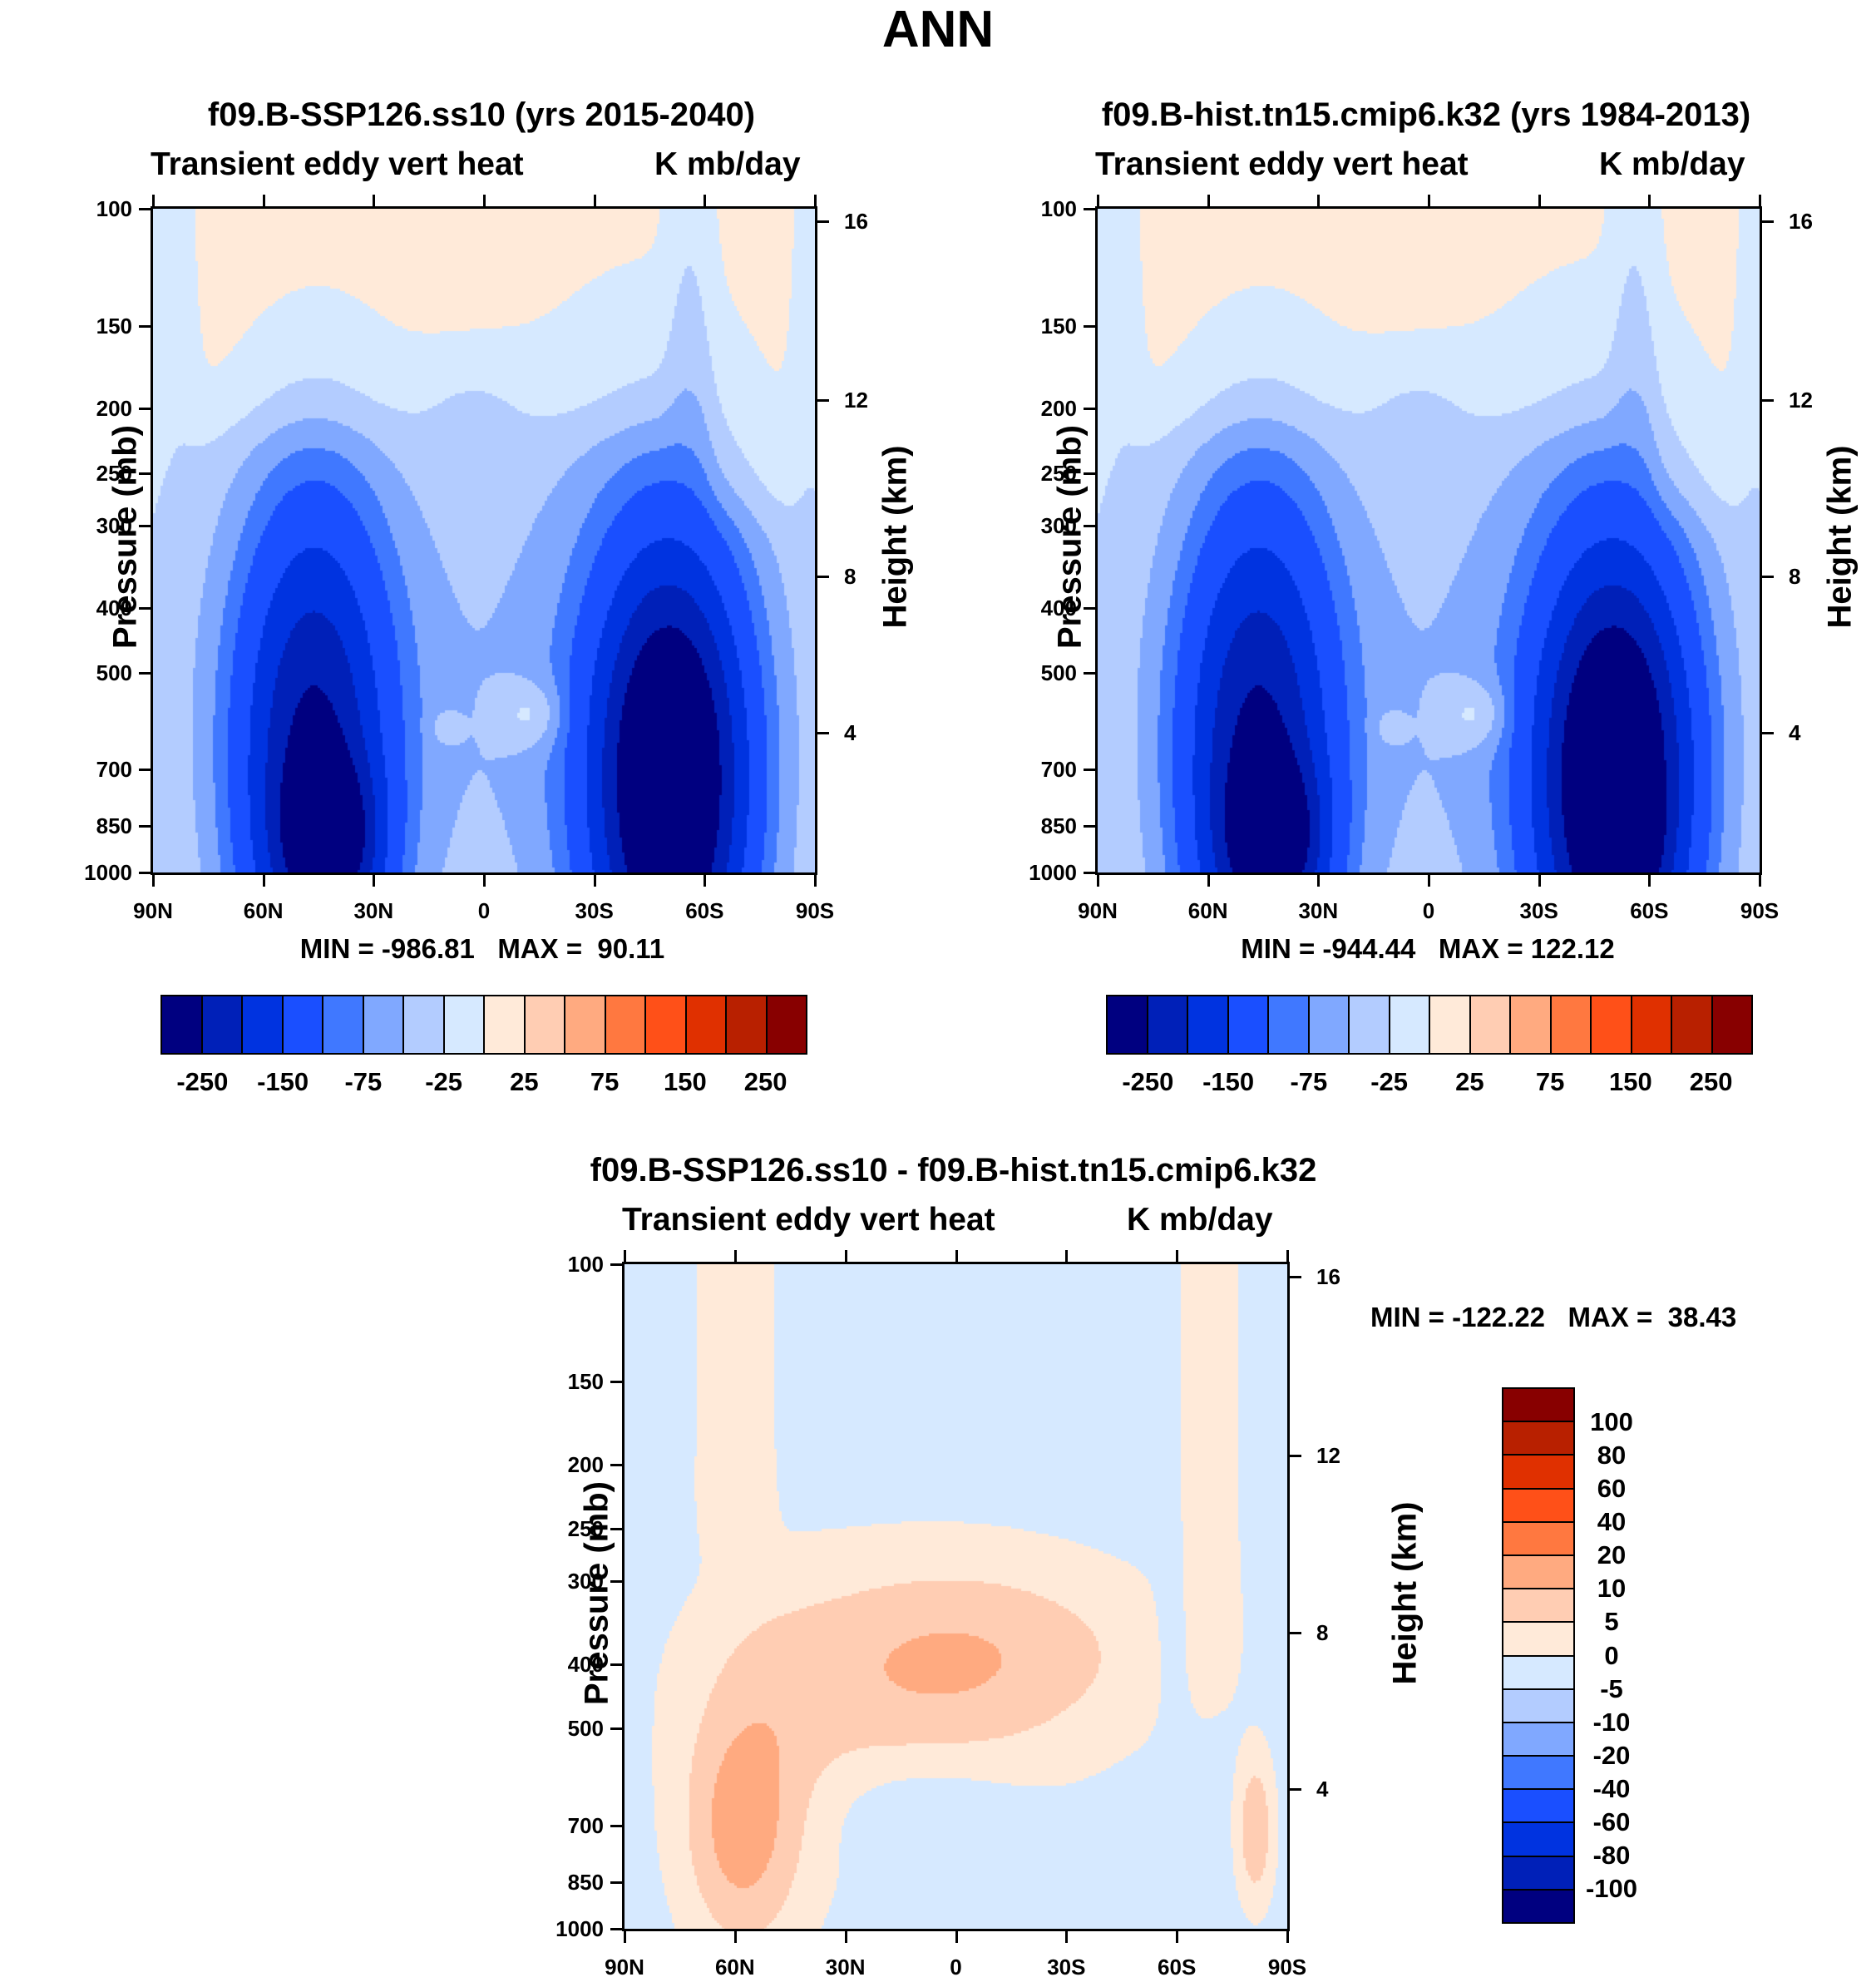 The image size is (1876, 1982). What do you see at coordinates (1177, 1968) in the screenshot?
I see `panel-3-x-tick-label: 60S` at bounding box center [1177, 1968].